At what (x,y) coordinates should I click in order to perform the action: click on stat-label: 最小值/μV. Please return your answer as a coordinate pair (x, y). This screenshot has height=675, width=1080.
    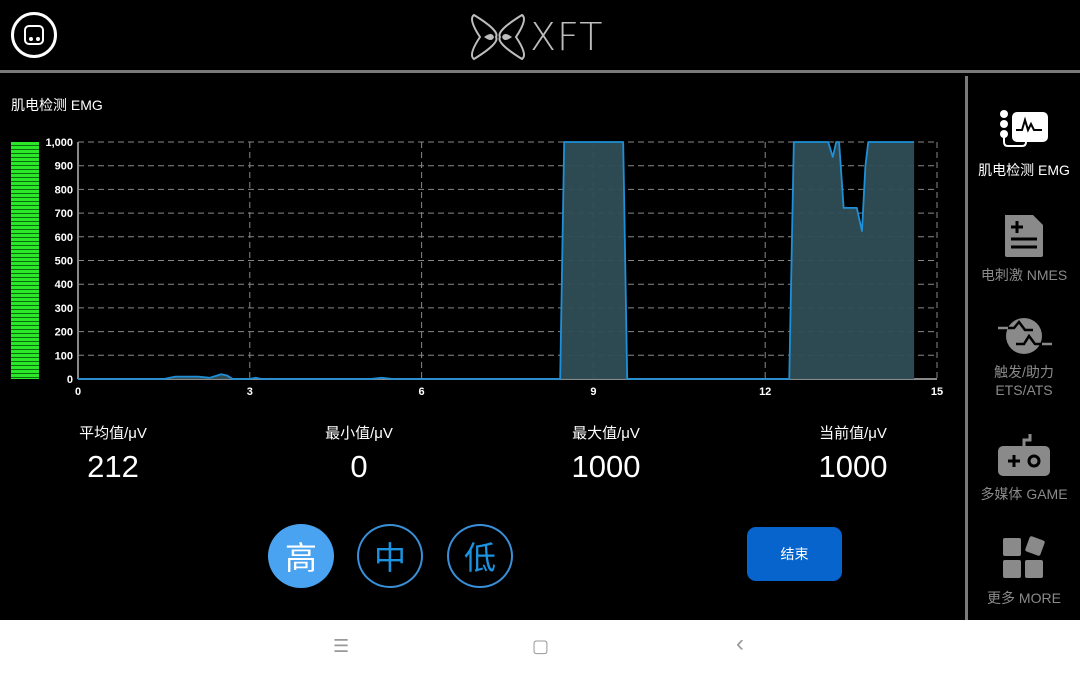
    Looking at the image, I should click on (359, 433).